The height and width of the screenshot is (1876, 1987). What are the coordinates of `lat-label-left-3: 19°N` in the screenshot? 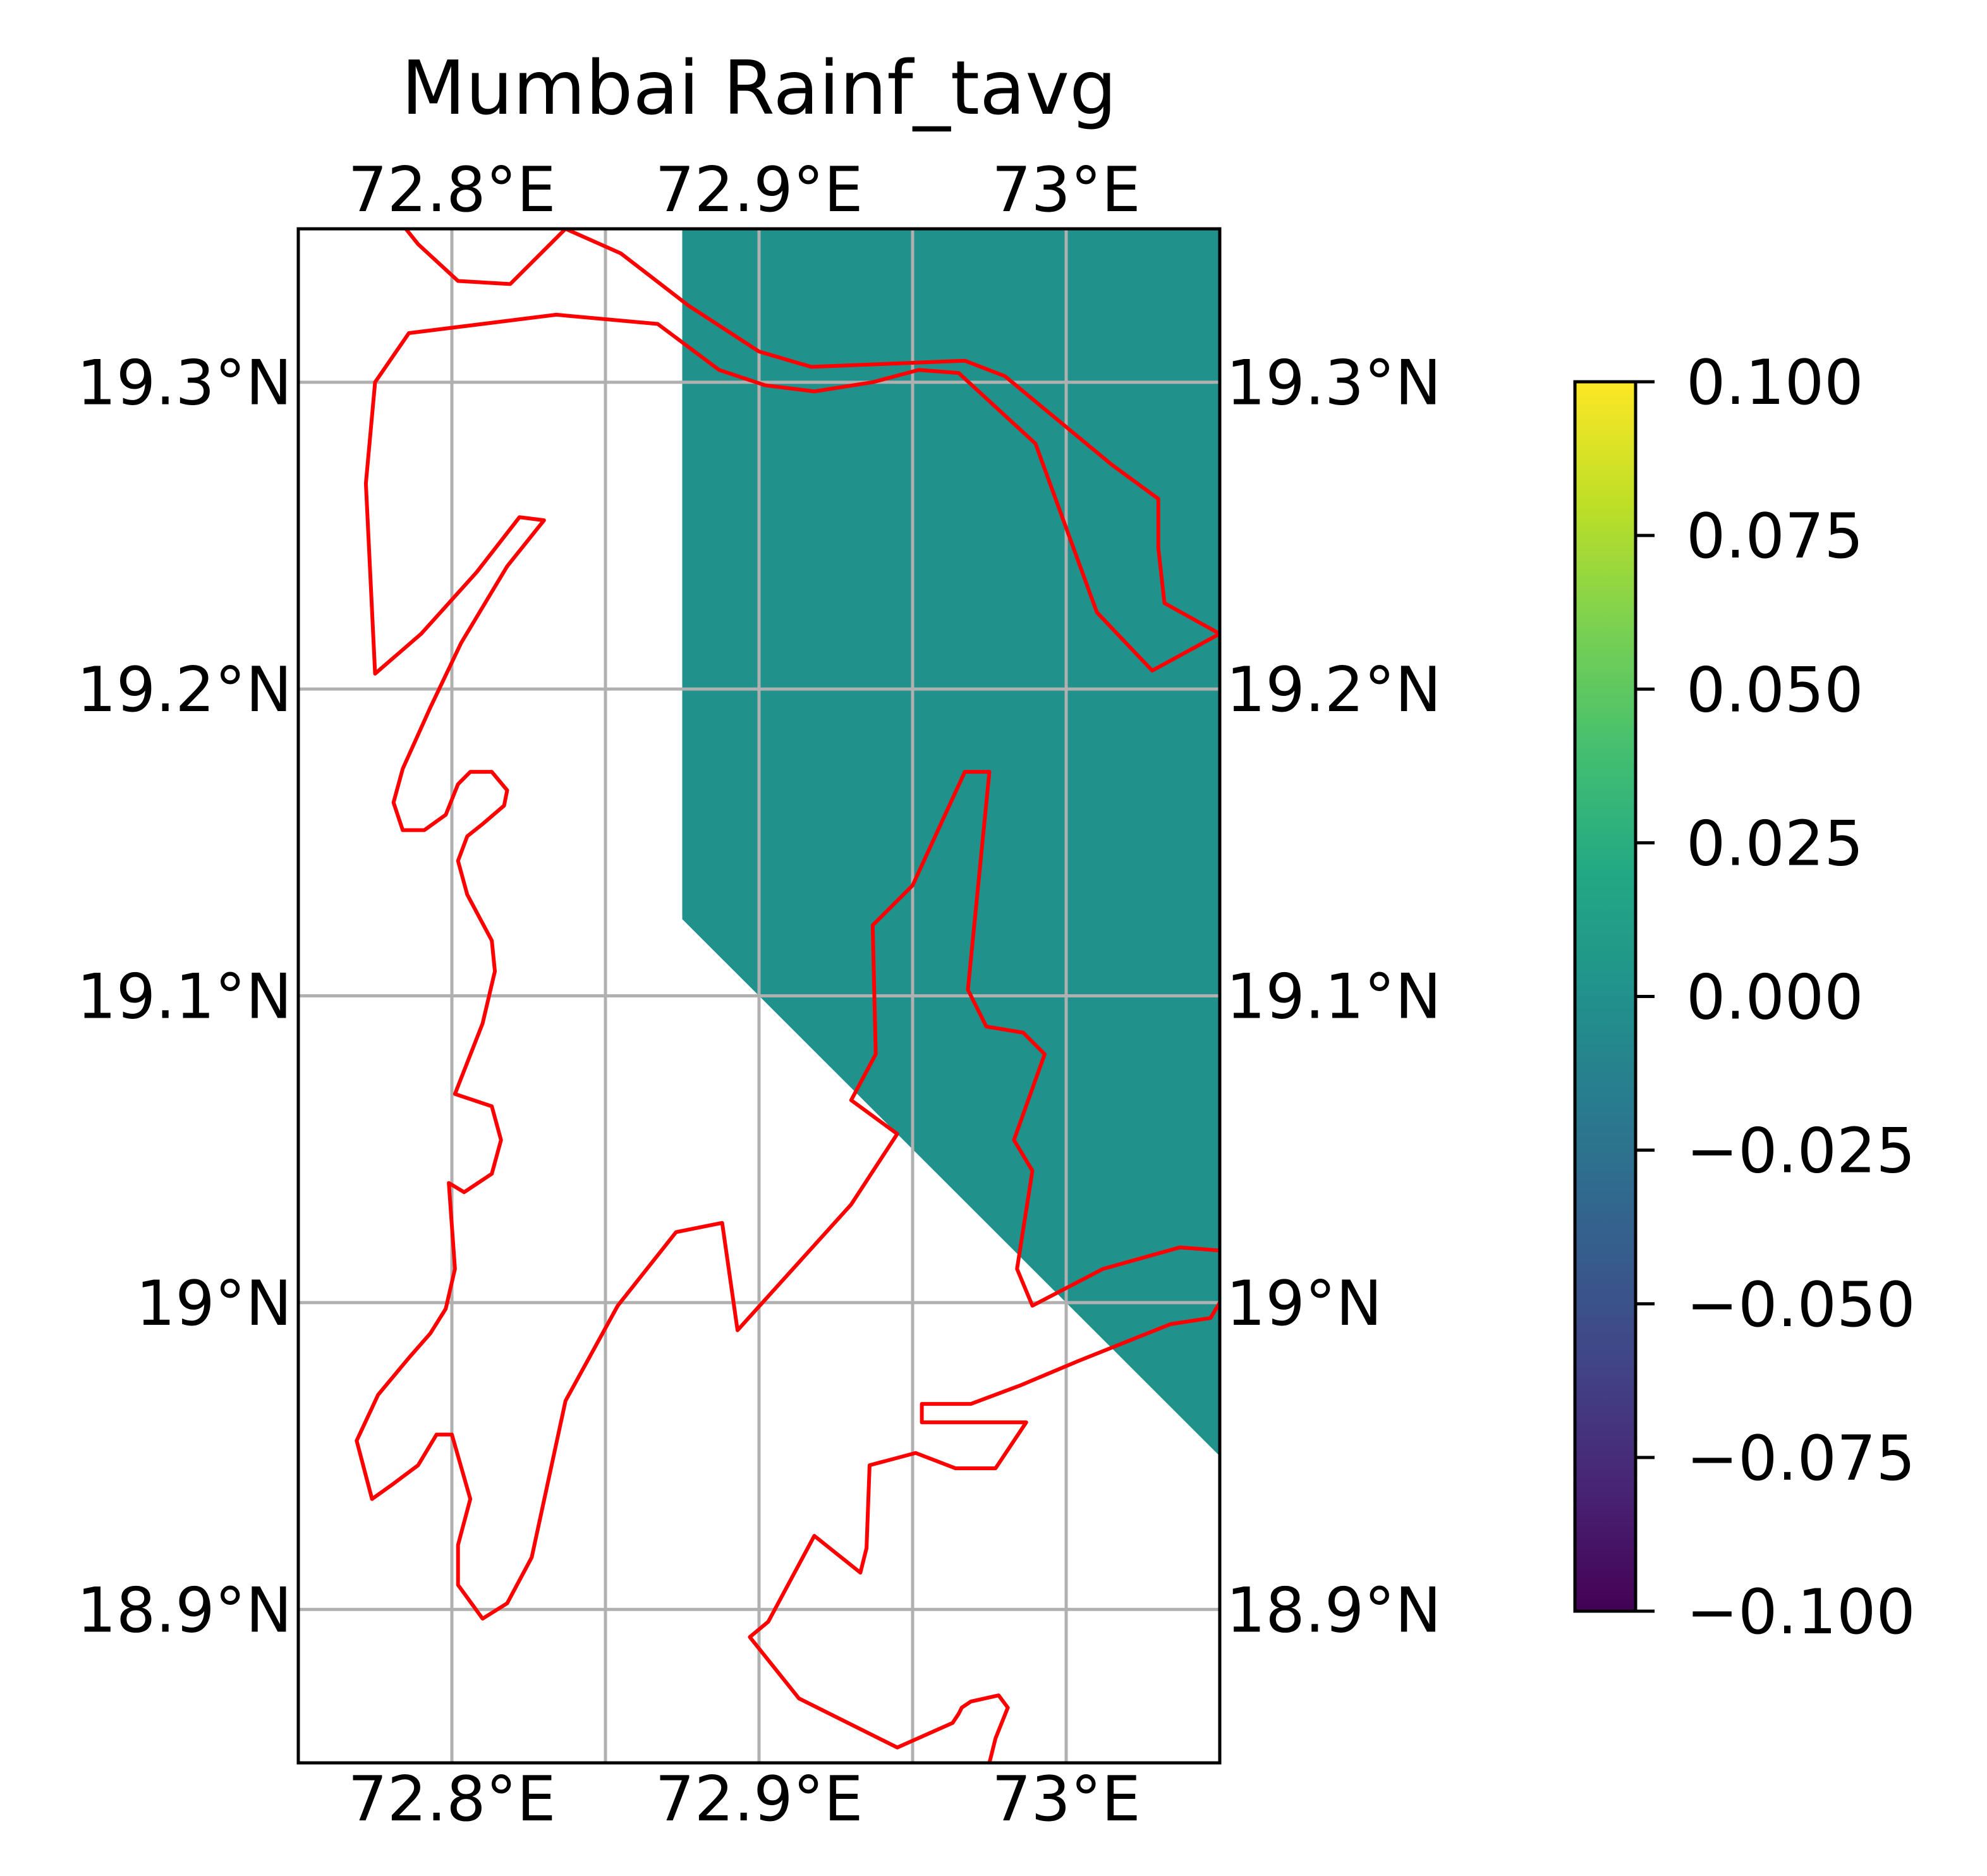 It's located at (214, 1304).